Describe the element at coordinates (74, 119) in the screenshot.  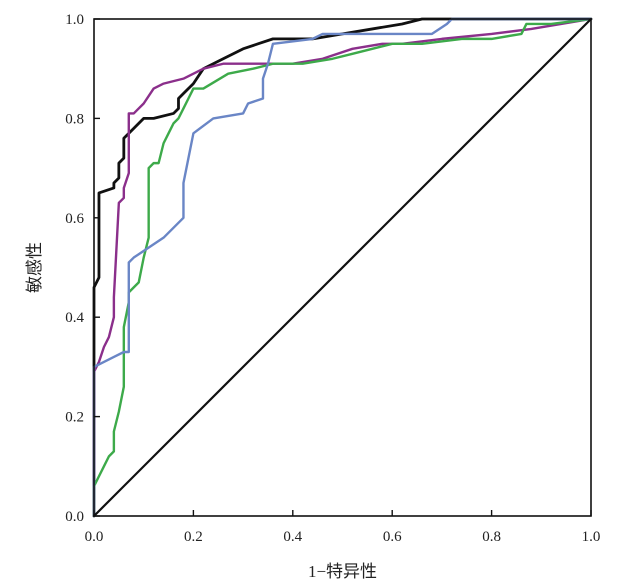
I see `y-tick-label: 0.8` at that location.